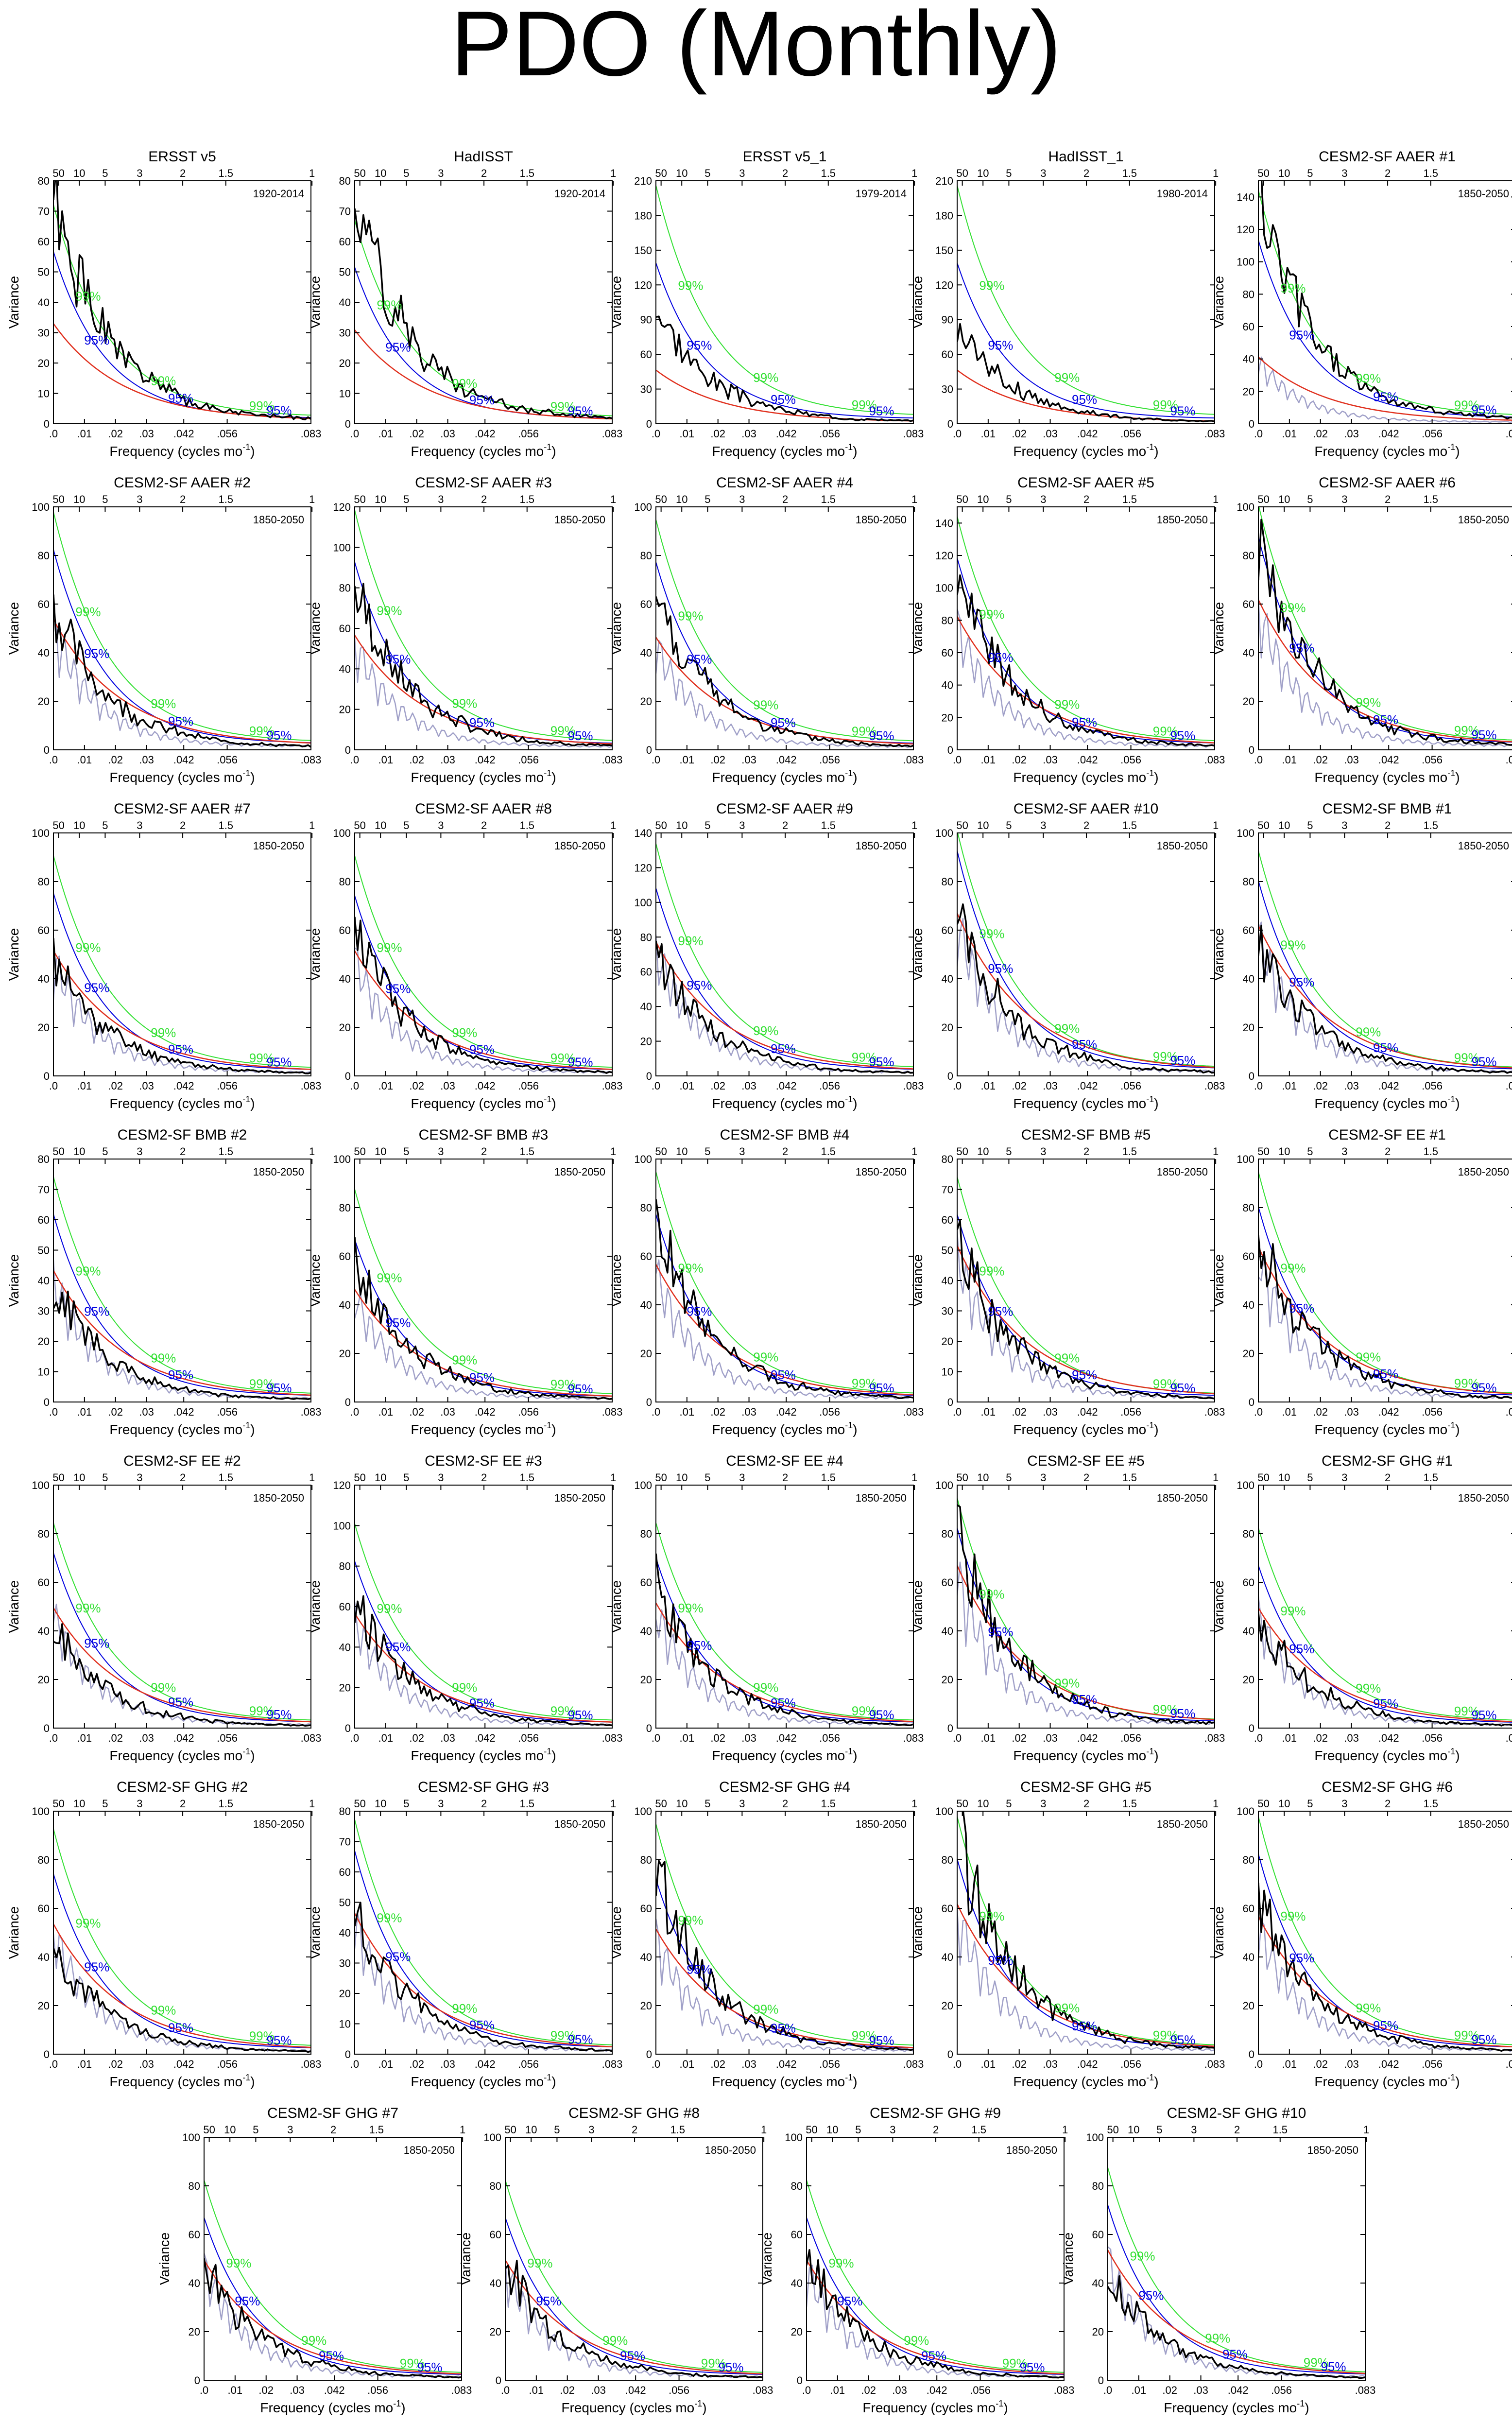 The width and height of the screenshot is (1512, 2423). I want to click on y-tick-label: 50, so click(44, 272).